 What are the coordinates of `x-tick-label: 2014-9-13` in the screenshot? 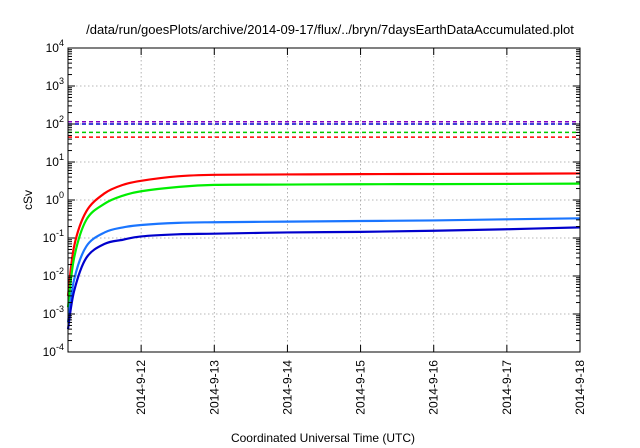 It's located at (214, 387).